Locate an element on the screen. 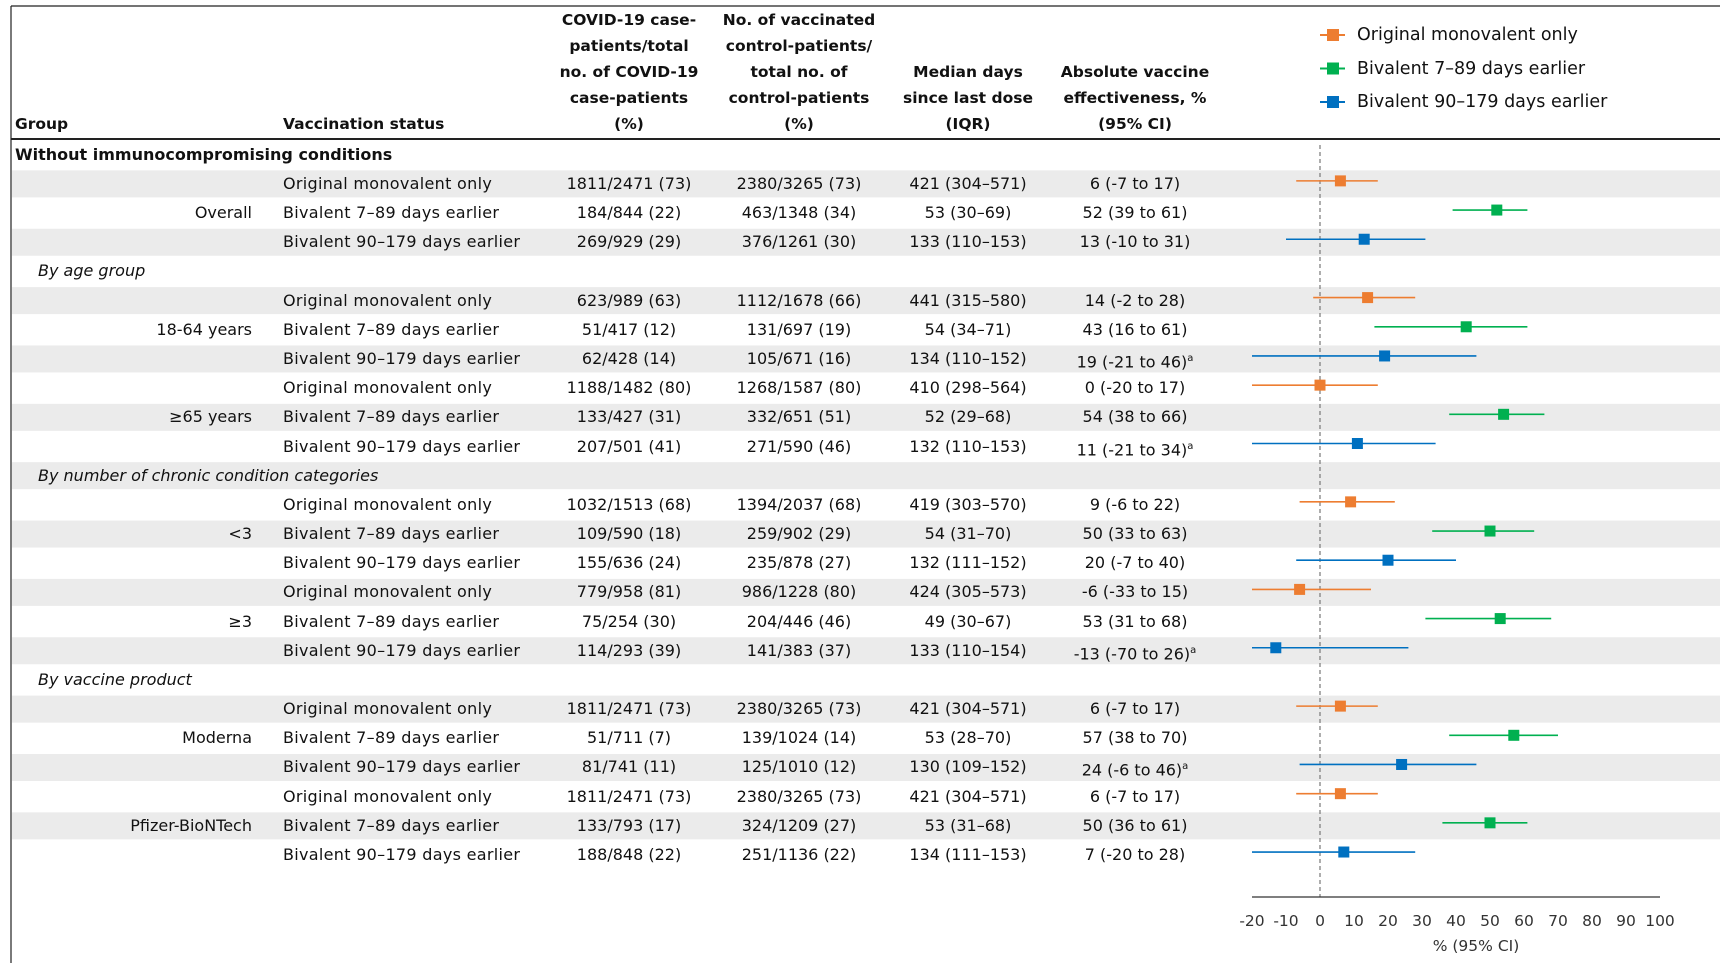 Image resolution: width=1720 pixels, height=963 pixels. ve-cell: 24 (-6 to 46)a is located at coordinates (1135, 767).